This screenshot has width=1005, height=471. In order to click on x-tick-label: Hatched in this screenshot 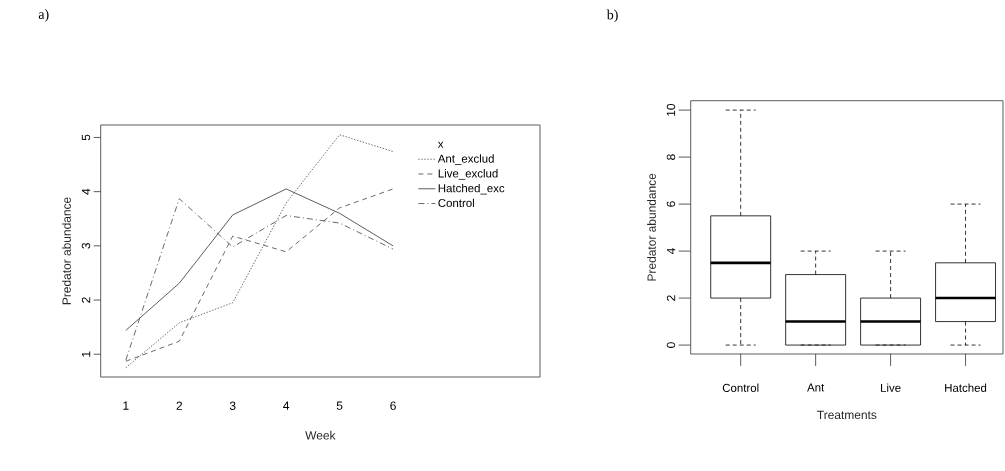, I will do `click(966, 387)`.